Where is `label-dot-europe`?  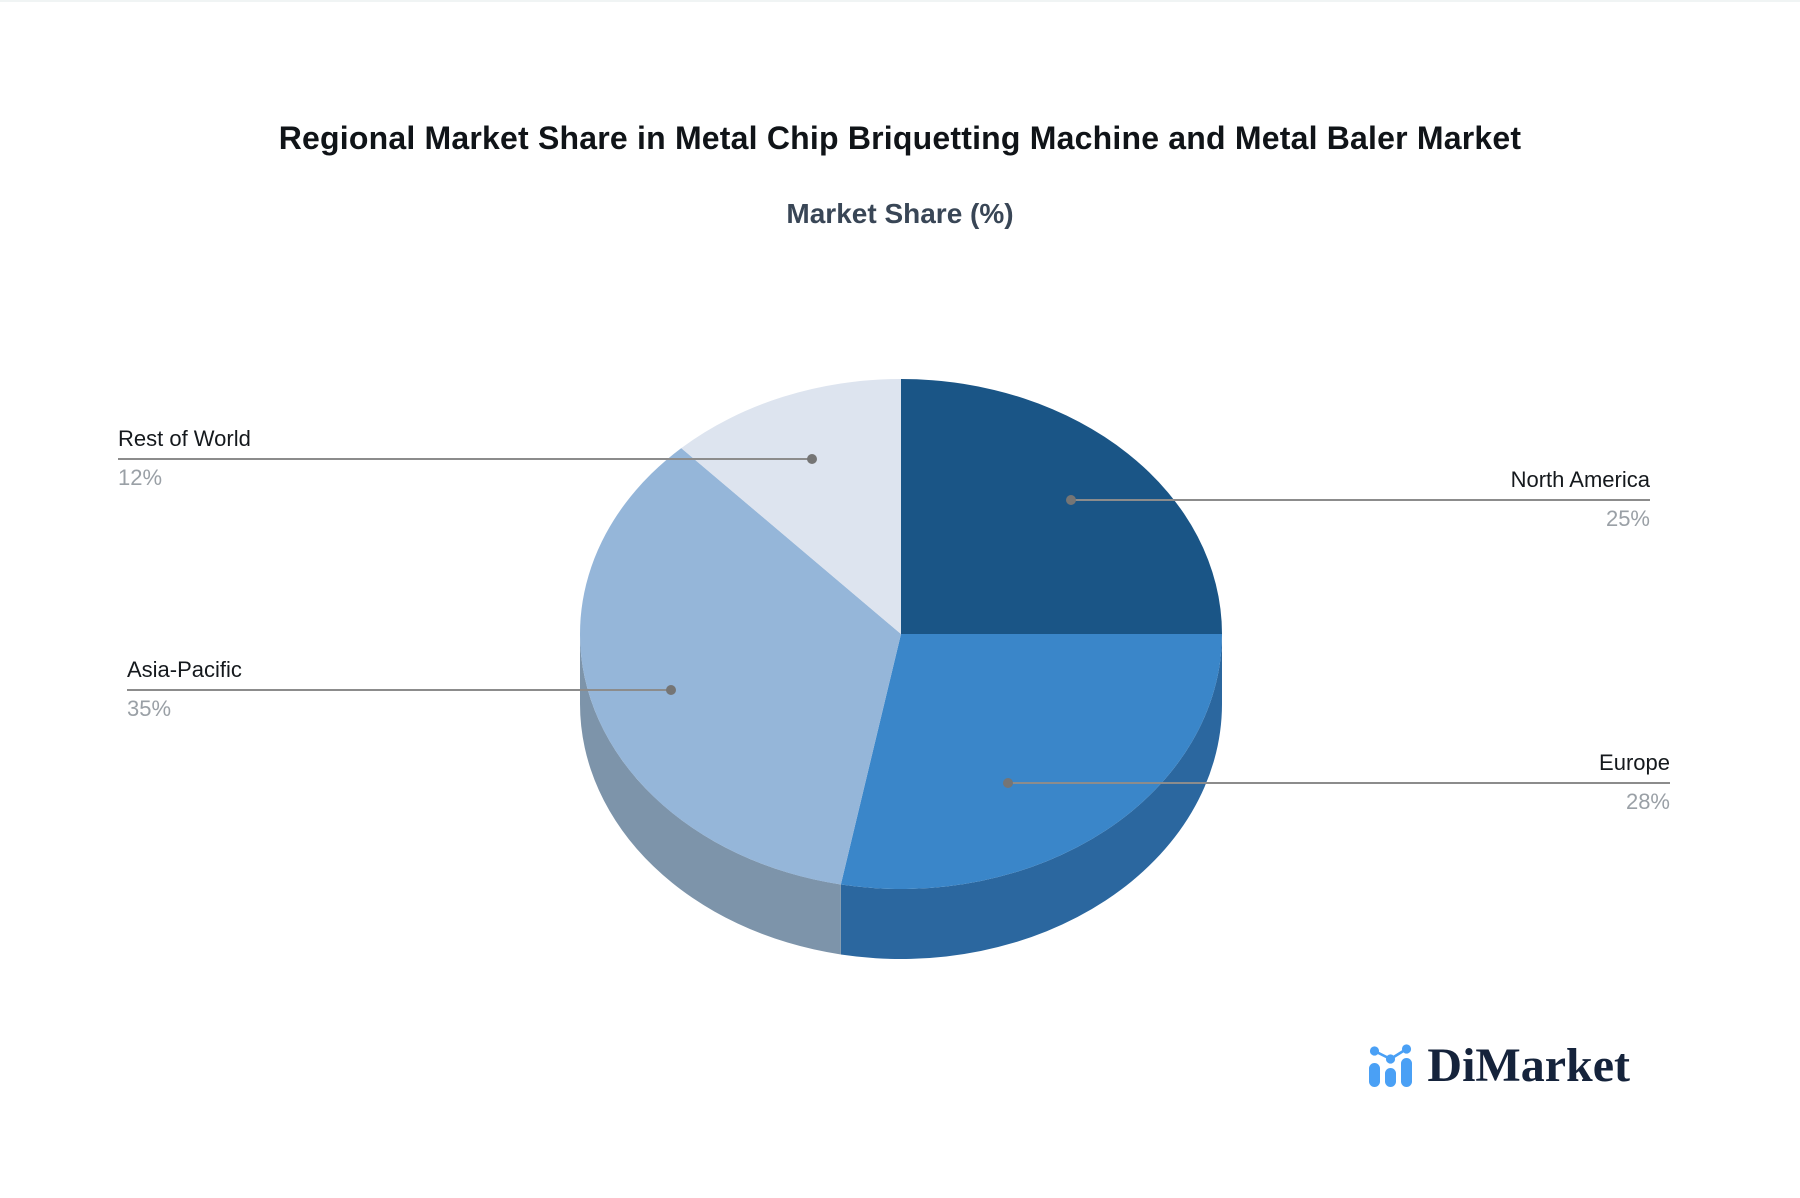
label-dot-europe is located at coordinates (1008, 783).